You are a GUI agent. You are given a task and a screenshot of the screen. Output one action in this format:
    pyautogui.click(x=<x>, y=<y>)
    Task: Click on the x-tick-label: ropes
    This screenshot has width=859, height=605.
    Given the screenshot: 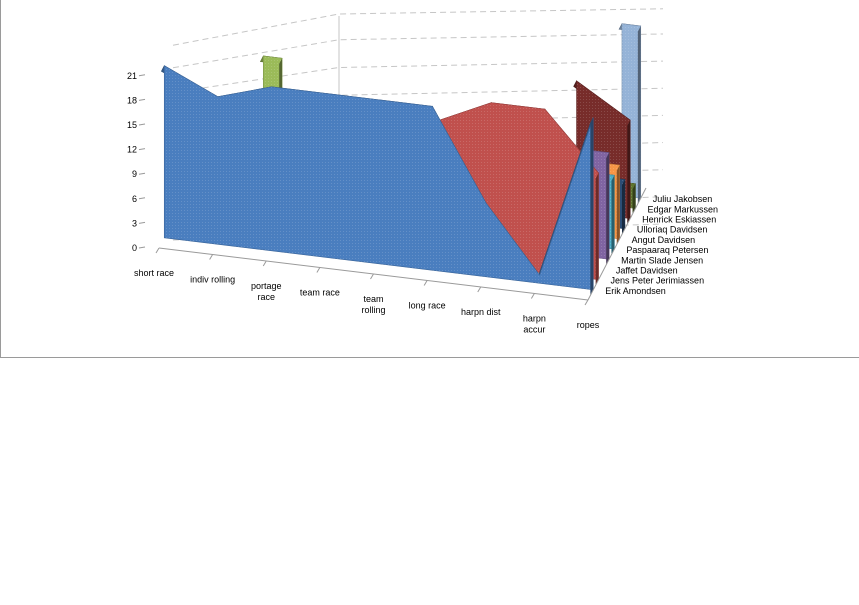 What is the action you would take?
    pyautogui.click(x=588, y=325)
    